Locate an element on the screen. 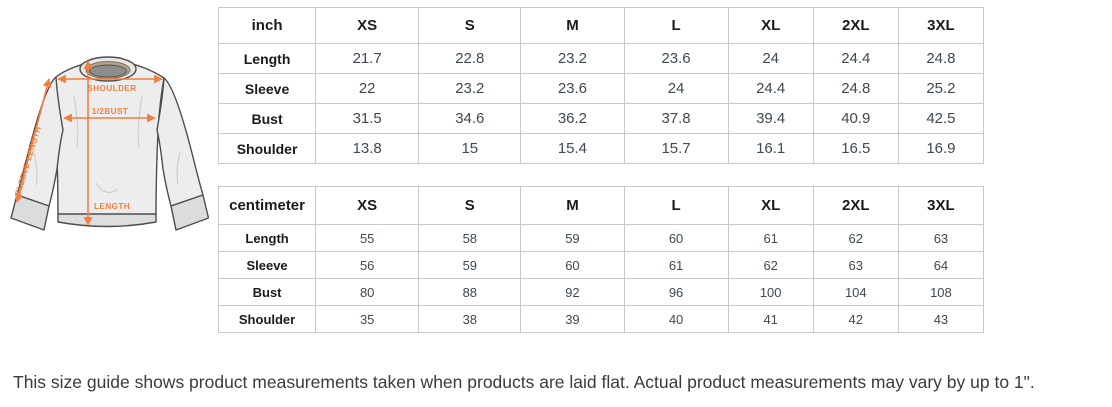 This screenshot has width=1112, height=407. measurement-value: 22 is located at coordinates (367, 88).